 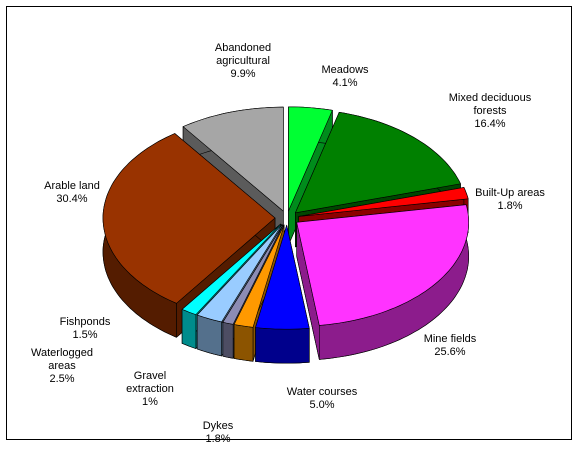 I want to click on value-label: 2.5%, so click(x=62, y=379).